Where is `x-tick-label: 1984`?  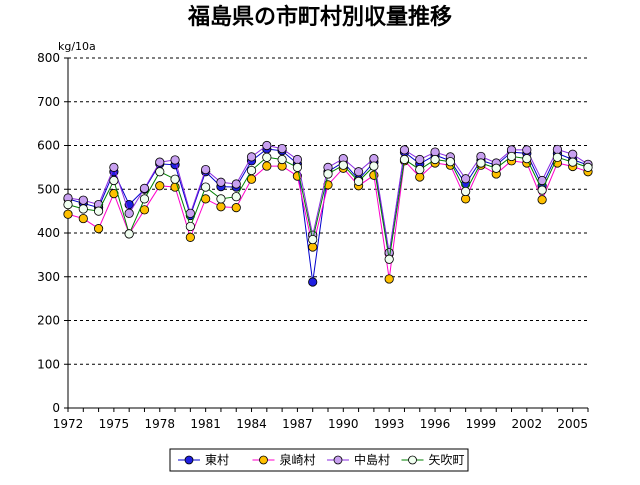 x-tick-label: 1984 is located at coordinates (251, 424).